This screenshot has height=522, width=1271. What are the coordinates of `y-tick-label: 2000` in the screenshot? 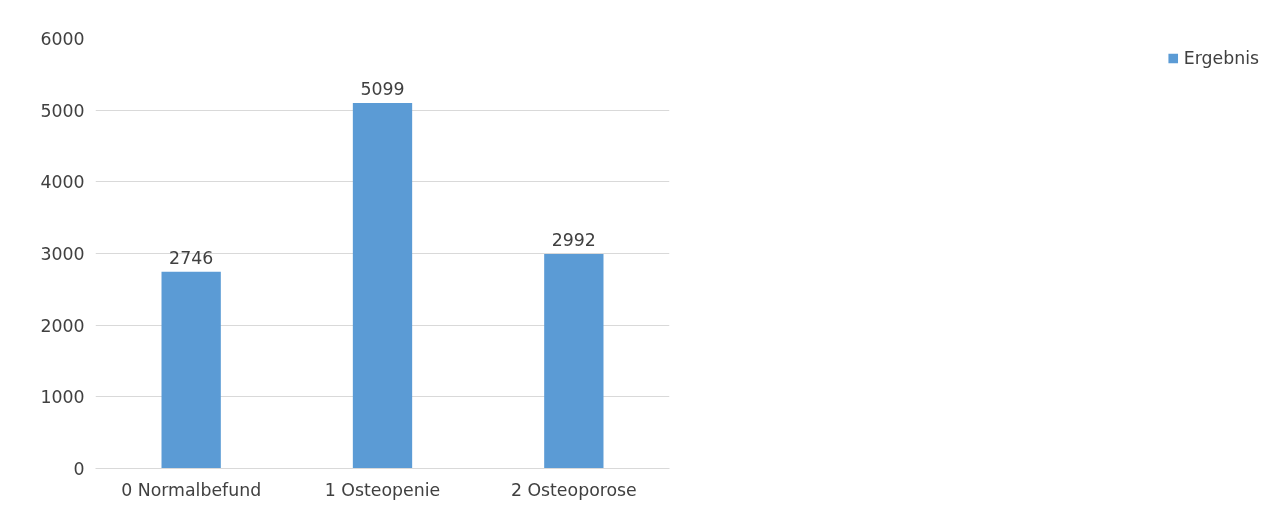 It's located at (62, 325).